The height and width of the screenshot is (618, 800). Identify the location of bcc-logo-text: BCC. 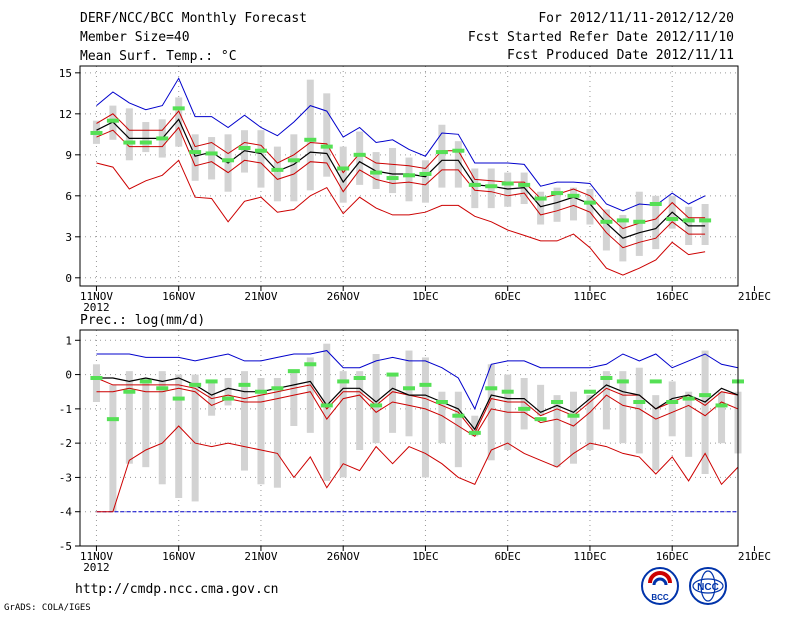
(660, 597).